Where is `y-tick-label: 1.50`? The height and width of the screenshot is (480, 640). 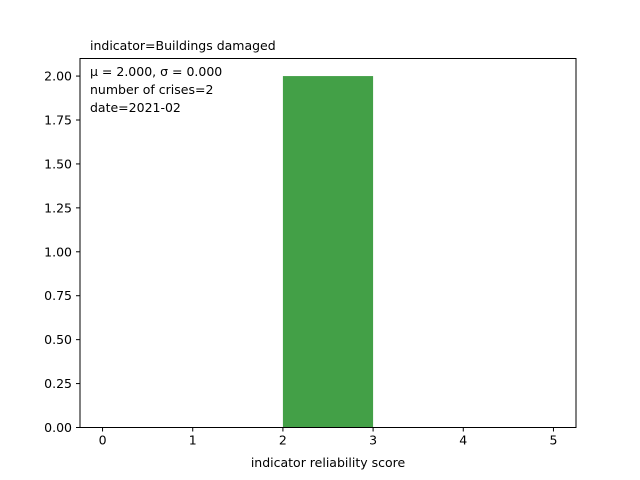 y-tick-label: 1.50 is located at coordinates (58, 163).